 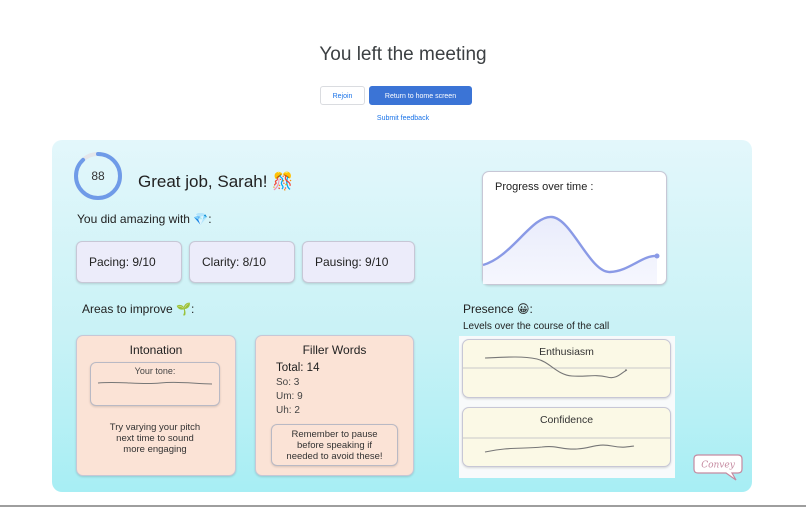 I want to click on filler-reminder-box, so click(x=334, y=445).